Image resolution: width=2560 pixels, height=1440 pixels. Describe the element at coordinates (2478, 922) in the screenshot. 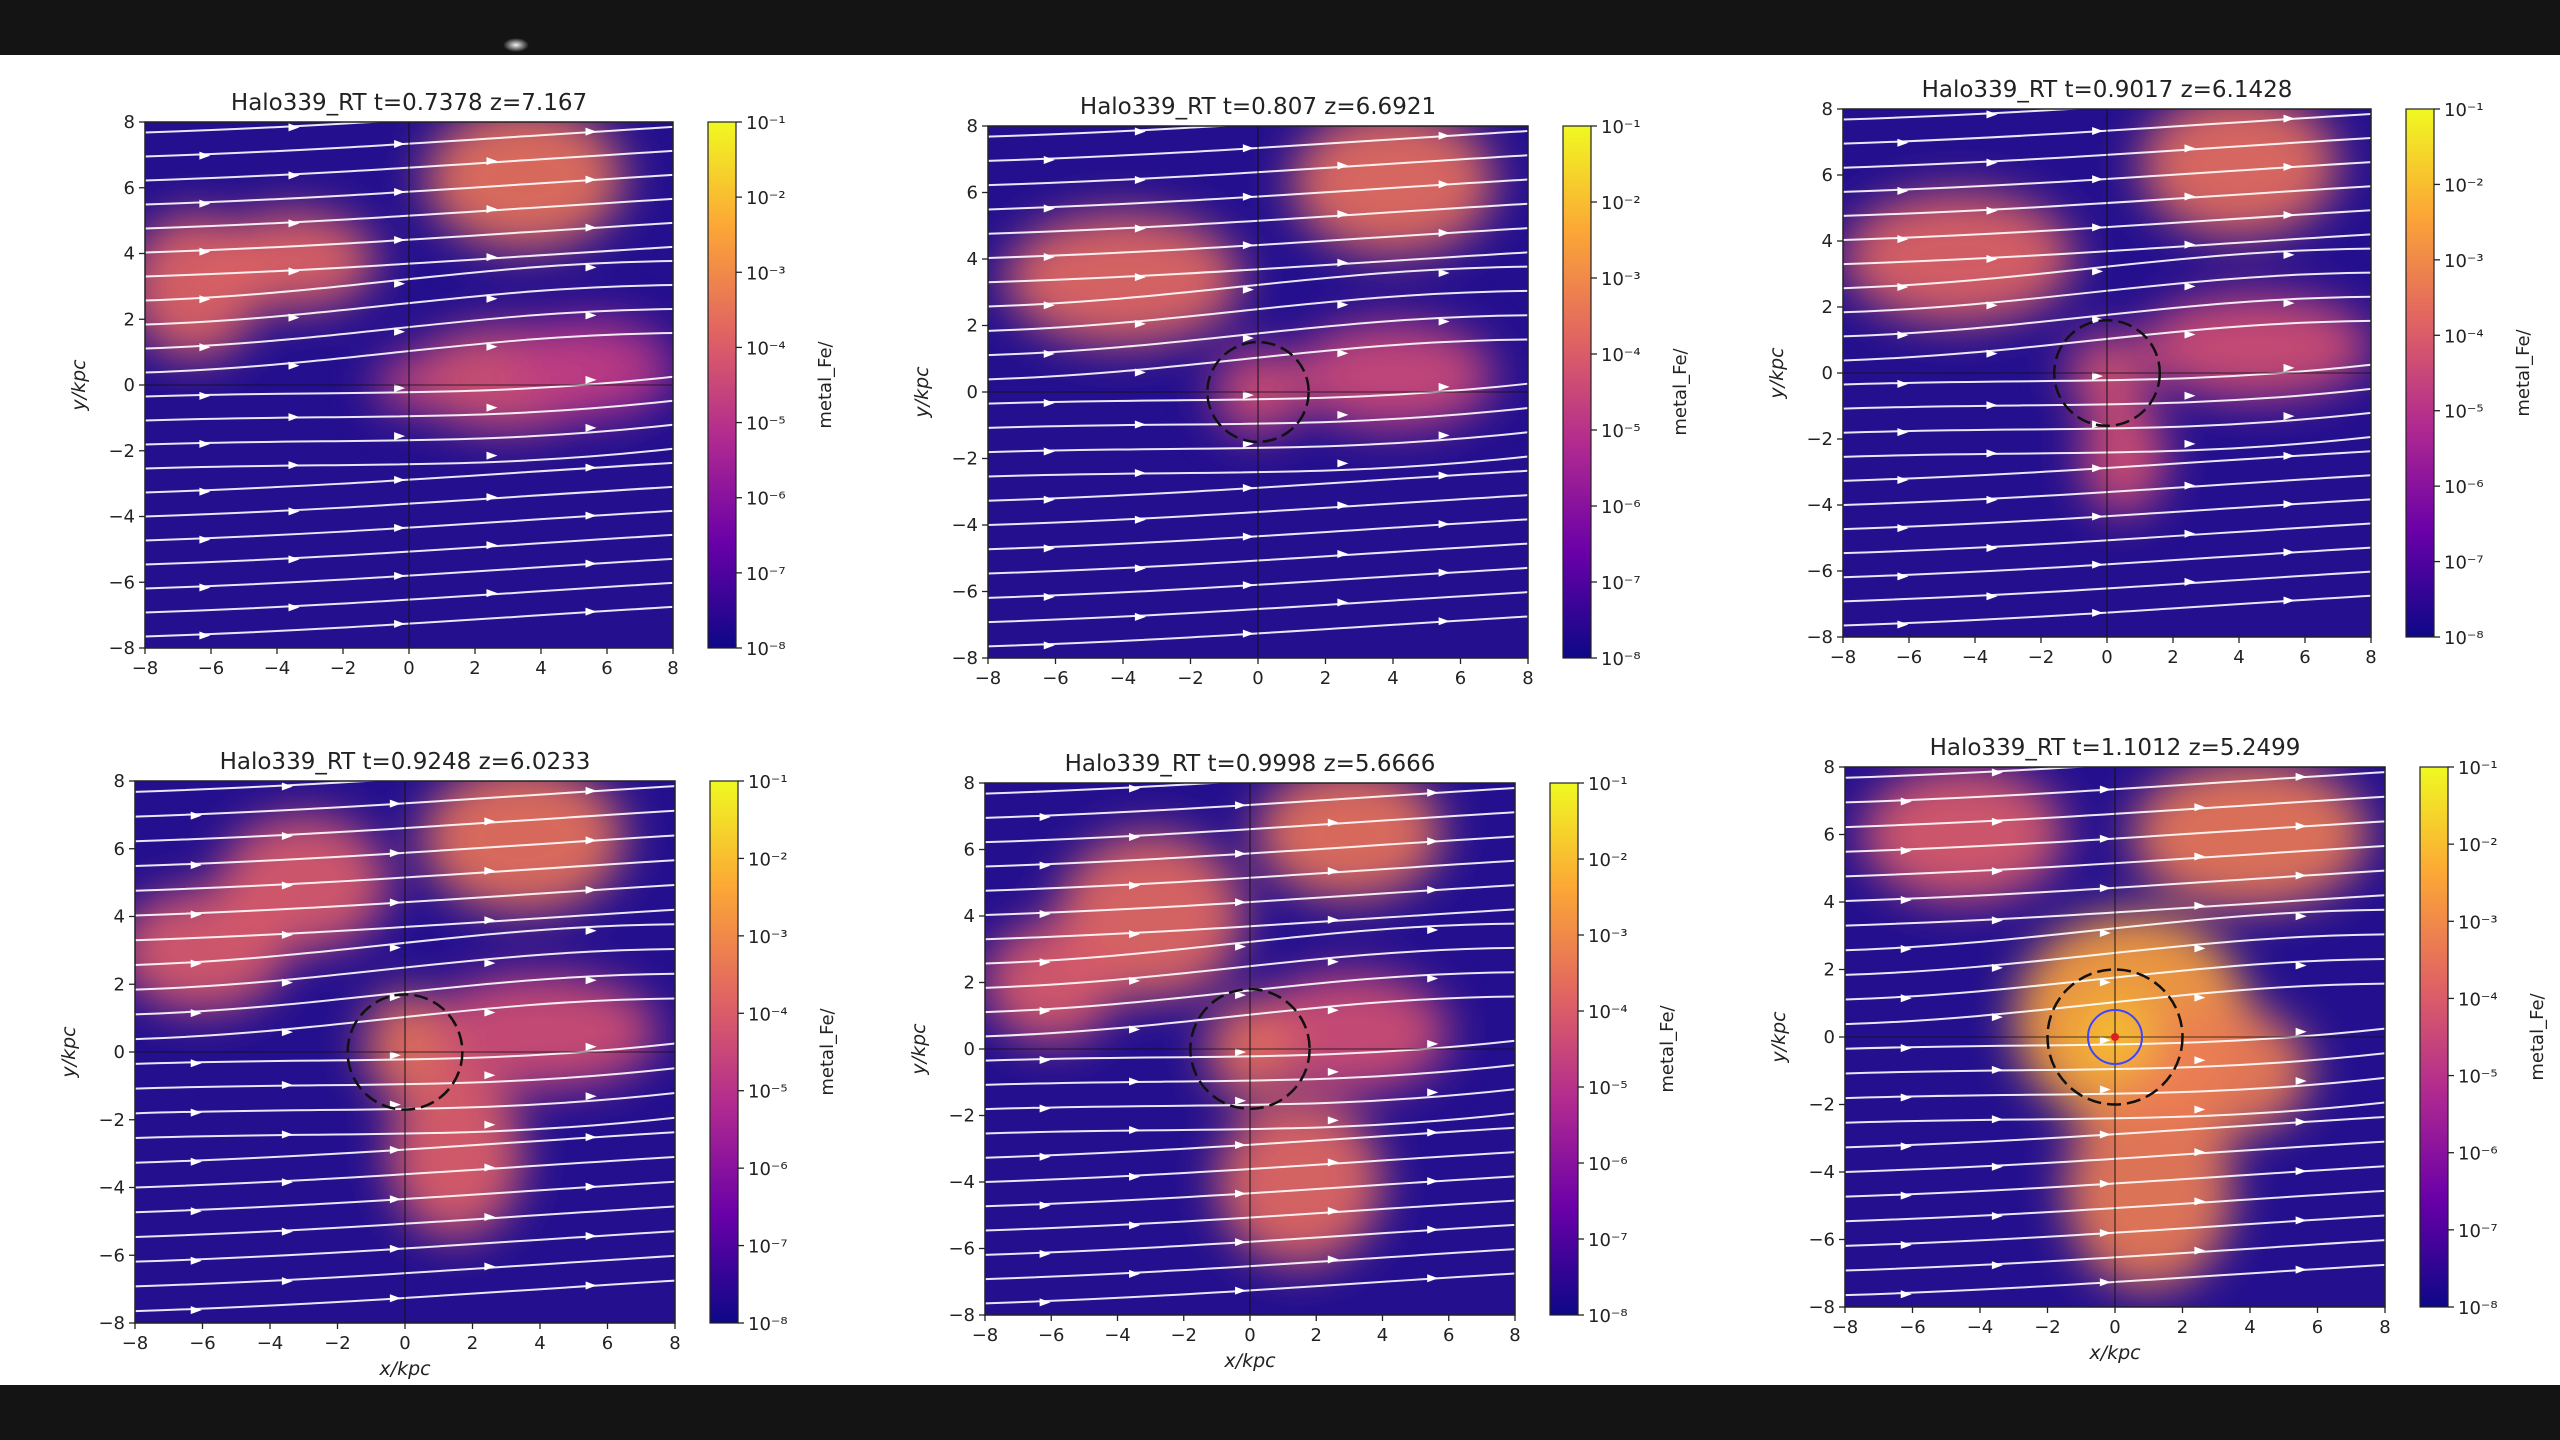

I see `colorbar-tick-label: 10⁻³` at that location.